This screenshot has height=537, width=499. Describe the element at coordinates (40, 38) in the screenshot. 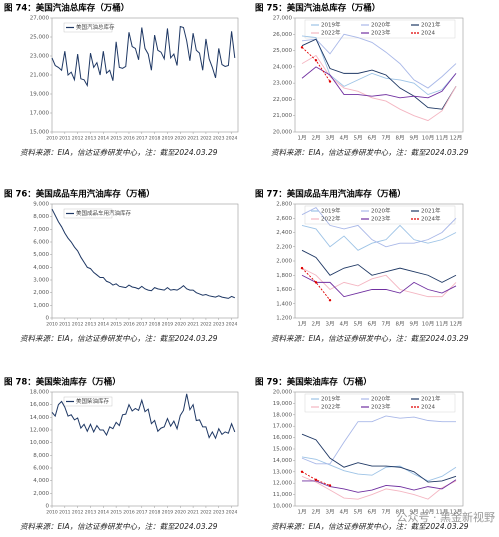

I see `y-tick-label: 25,000` at that location.